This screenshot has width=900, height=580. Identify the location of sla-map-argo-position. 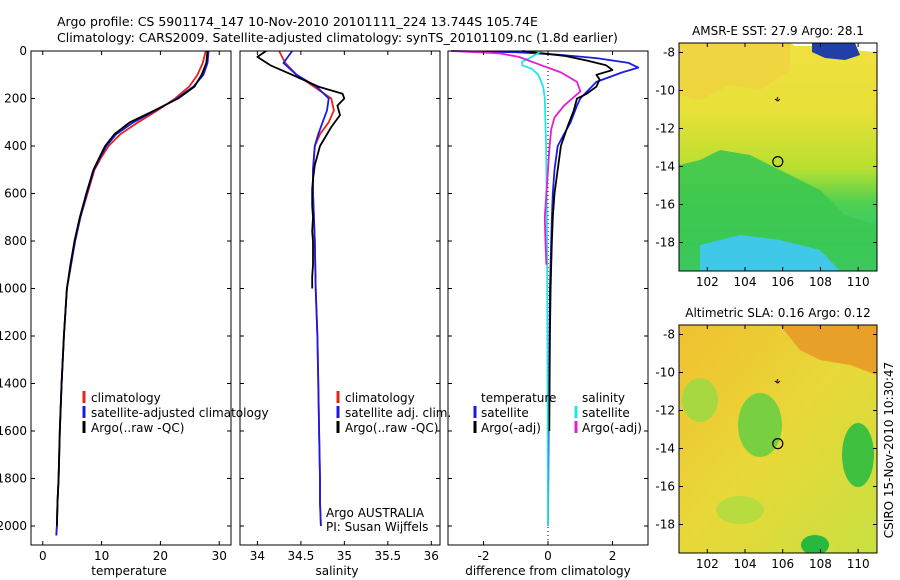
(778, 444).